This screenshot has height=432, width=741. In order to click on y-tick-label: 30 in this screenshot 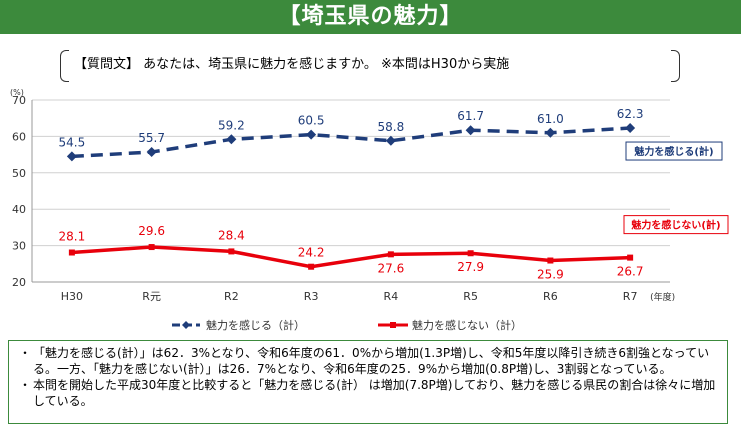, I will do `click(19, 246)`.